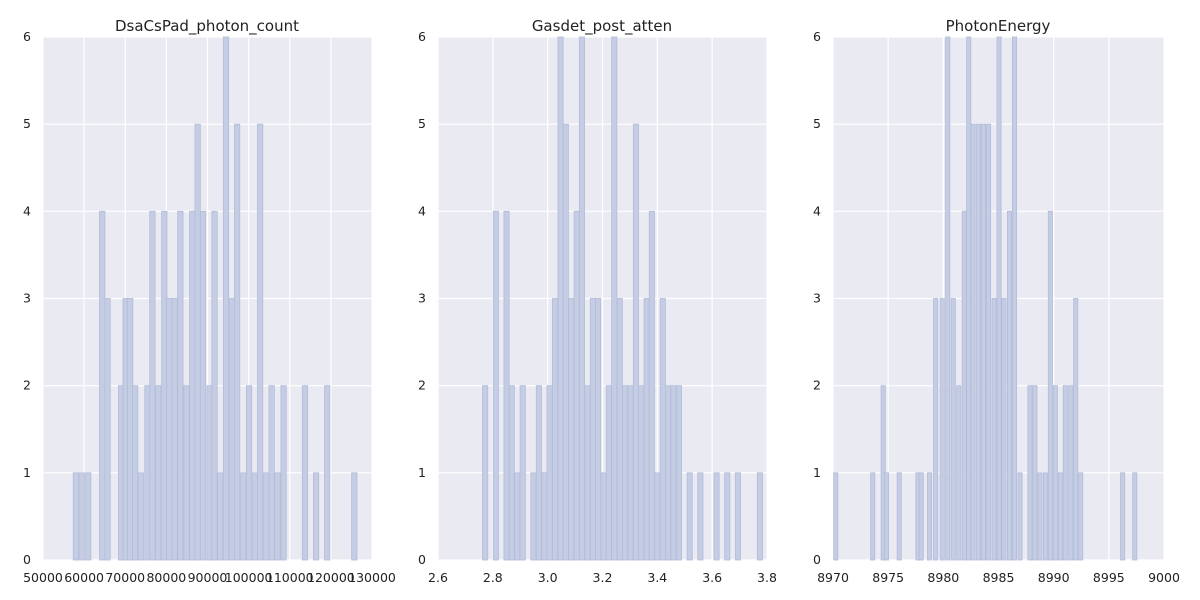  Describe the element at coordinates (43, 577) in the screenshot. I see `x-tick-label: 50000` at that location.